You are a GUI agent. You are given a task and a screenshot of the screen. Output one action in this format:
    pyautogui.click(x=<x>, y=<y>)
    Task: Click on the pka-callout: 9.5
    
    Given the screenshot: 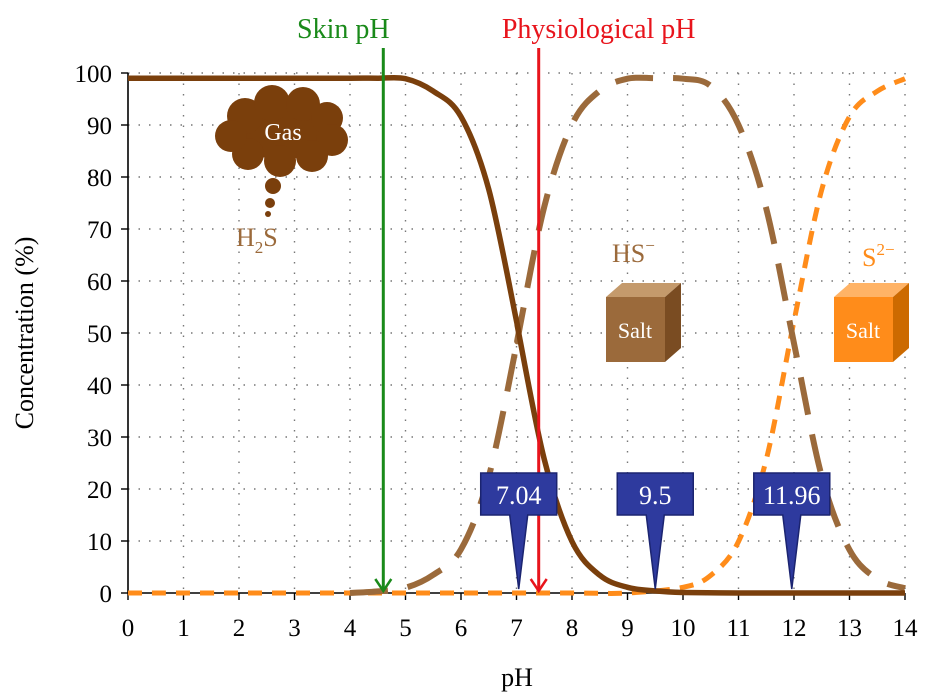 What is the action you would take?
    pyautogui.click(x=655, y=531)
    